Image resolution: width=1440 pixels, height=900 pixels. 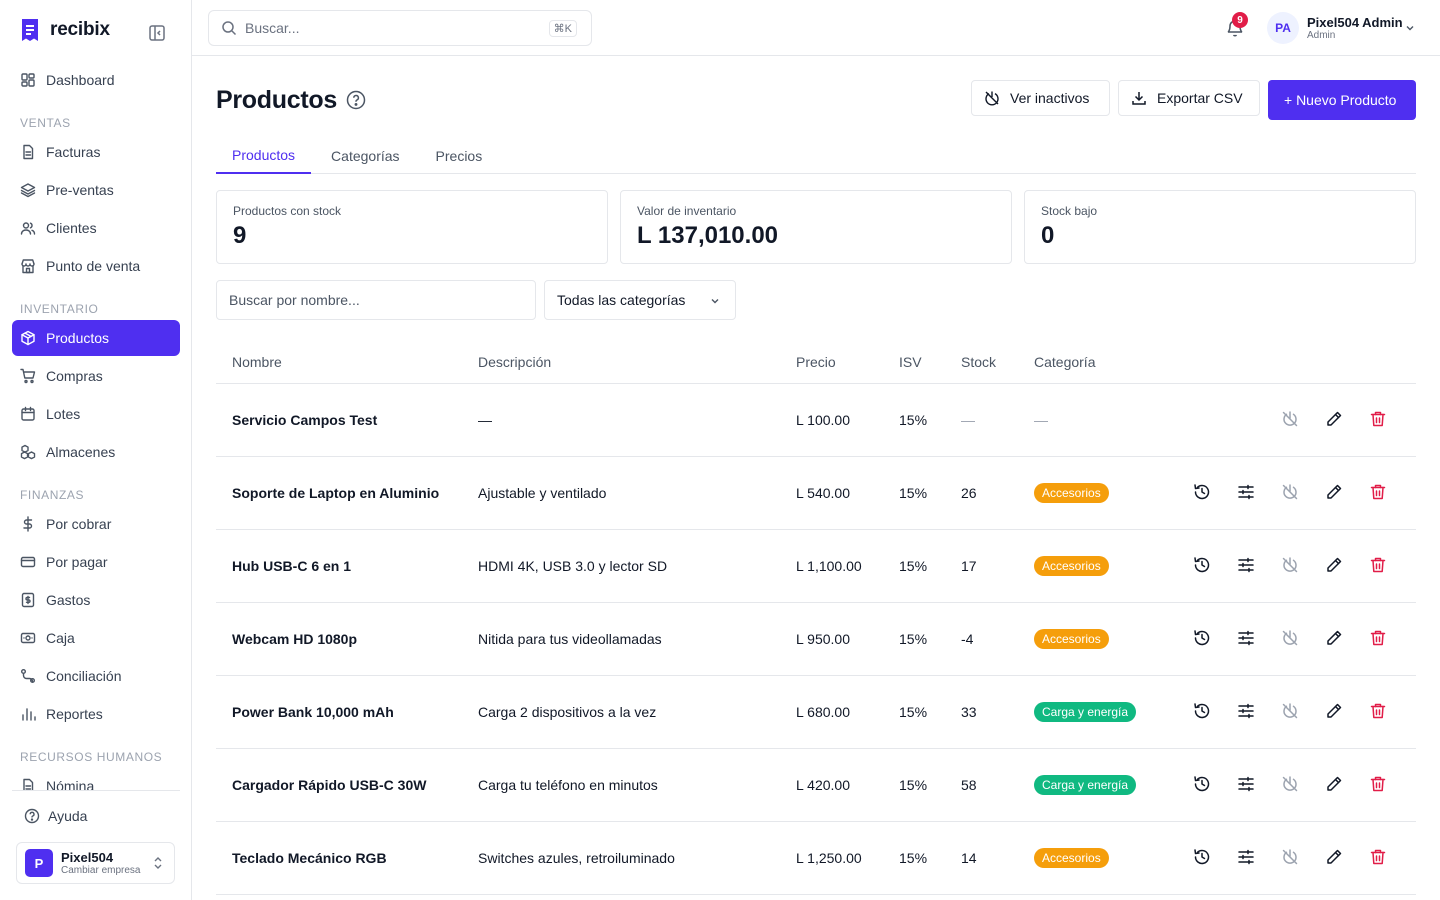 What do you see at coordinates (96, 190) in the screenshot?
I see `sidebar-item-pre-ventas: Pre-ventas` at bounding box center [96, 190].